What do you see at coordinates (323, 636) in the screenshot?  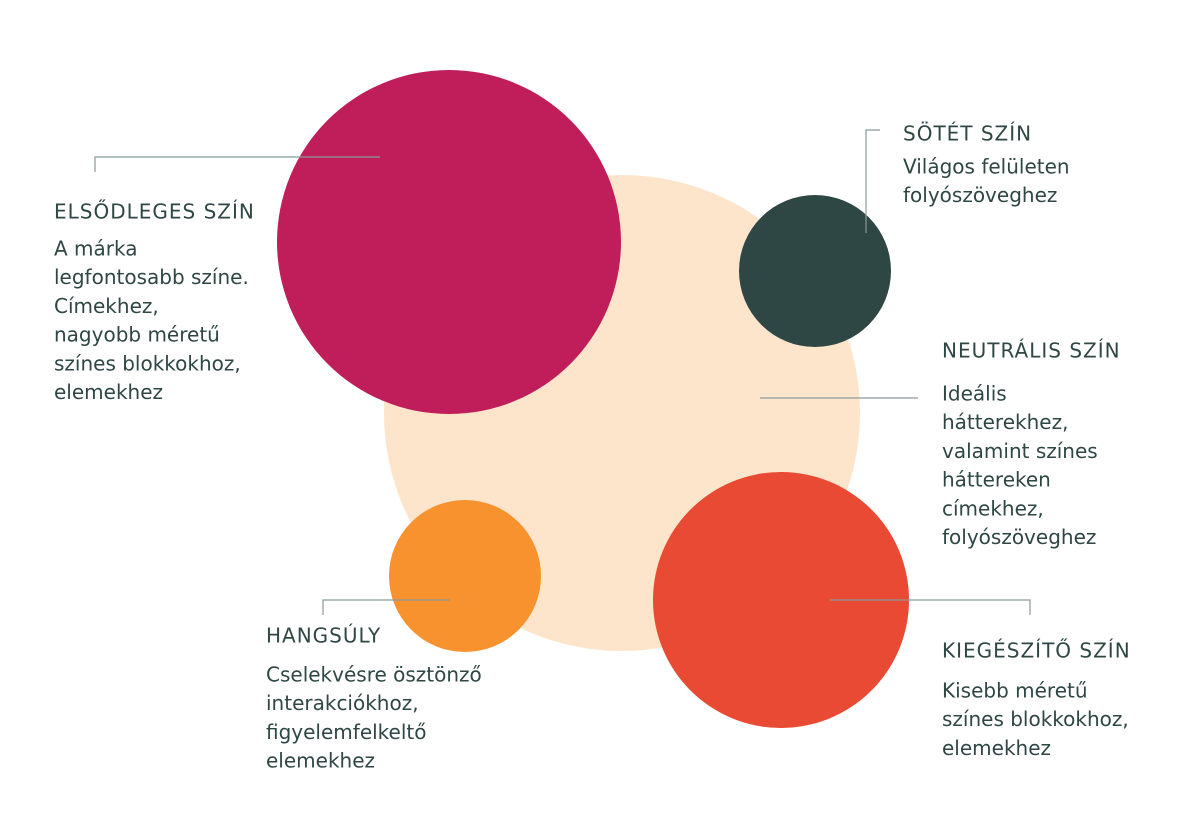 I see `item-title: HANGSÚLY` at bounding box center [323, 636].